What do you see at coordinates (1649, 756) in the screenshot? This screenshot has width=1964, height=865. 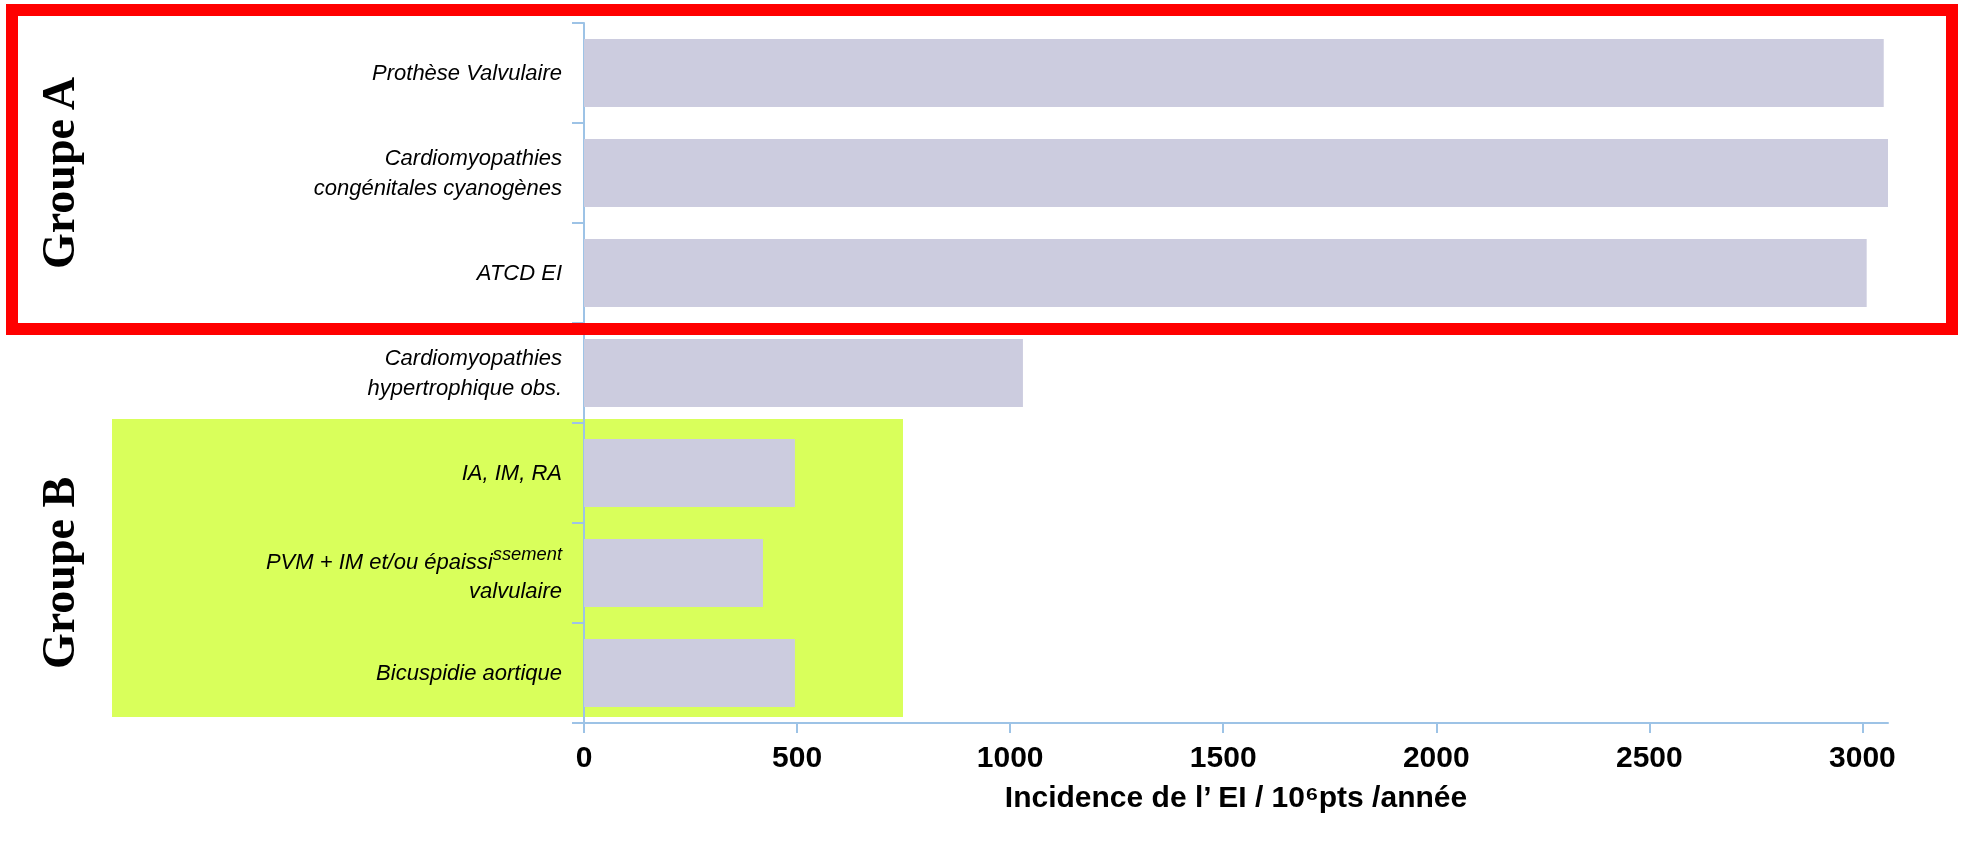 I see `x-tick-label: 2500` at bounding box center [1649, 756].